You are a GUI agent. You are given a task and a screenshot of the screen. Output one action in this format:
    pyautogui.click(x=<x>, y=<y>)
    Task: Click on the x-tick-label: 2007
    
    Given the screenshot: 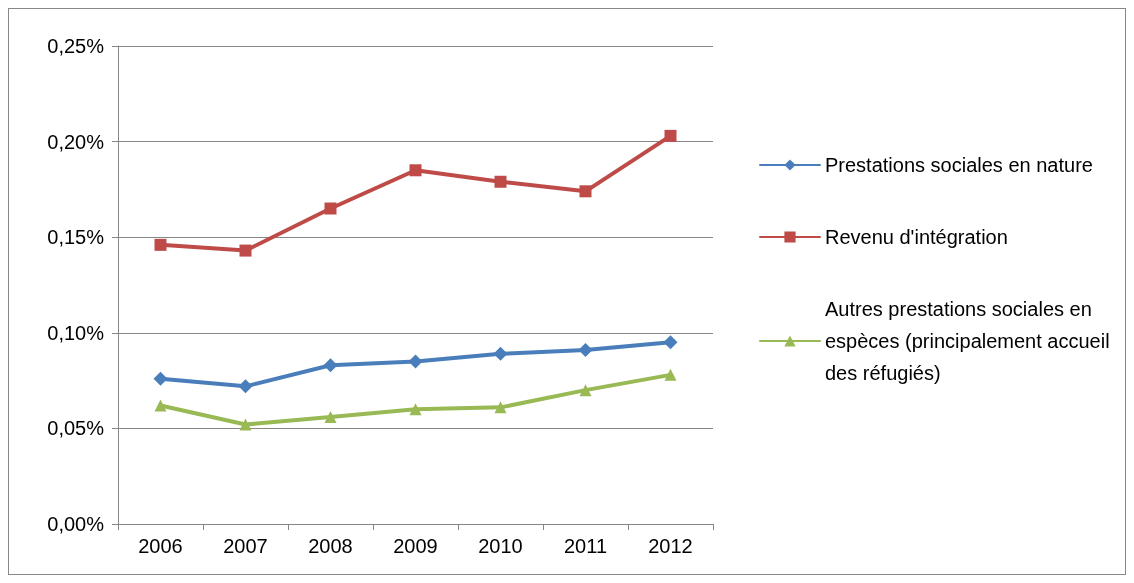 What is the action you would take?
    pyautogui.click(x=245, y=546)
    